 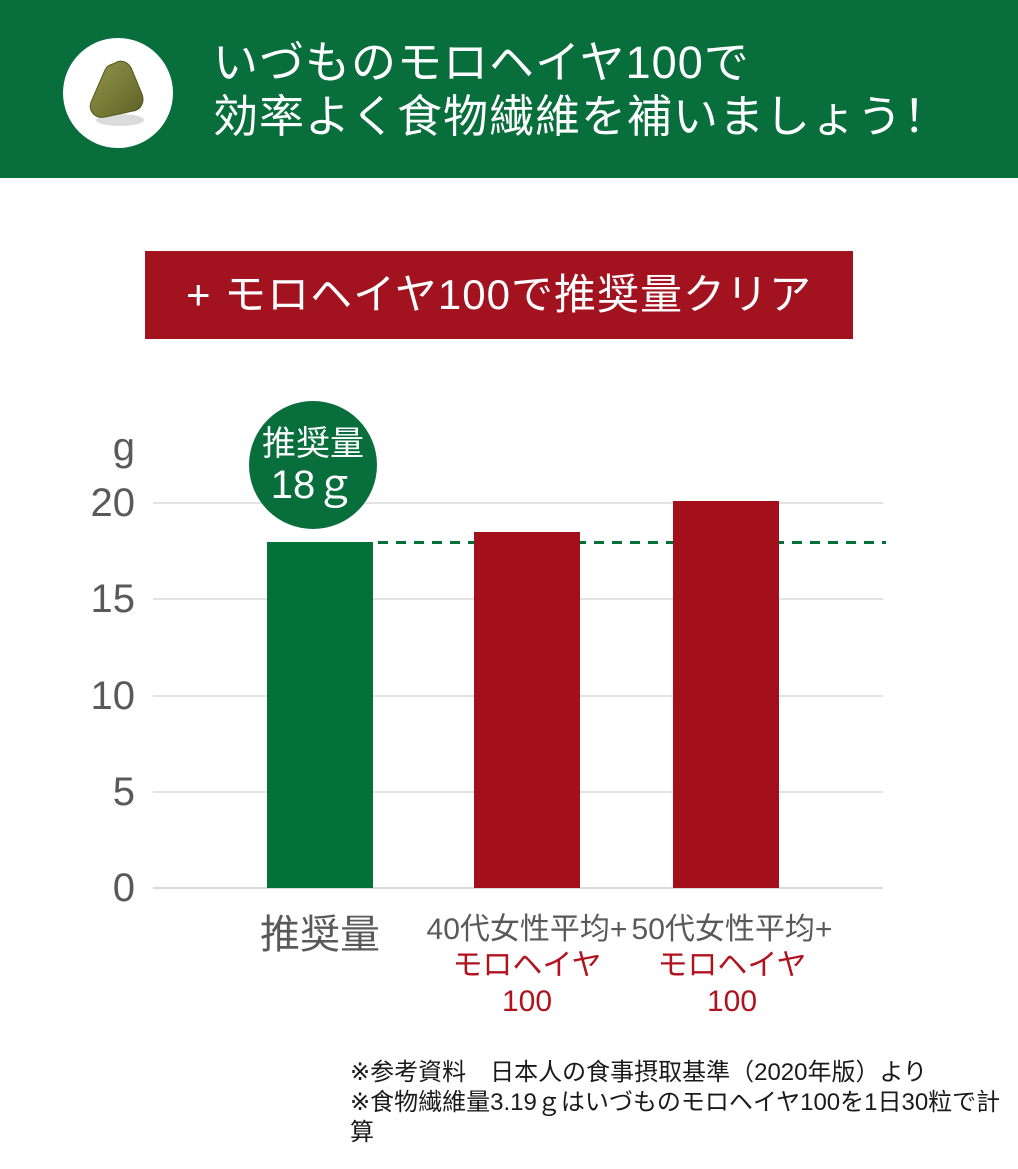 What do you see at coordinates (499, 295) in the screenshot?
I see `subtitle-banner: + モロヘイヤ100で推奨量クリア` at bounding box center [499, 295].